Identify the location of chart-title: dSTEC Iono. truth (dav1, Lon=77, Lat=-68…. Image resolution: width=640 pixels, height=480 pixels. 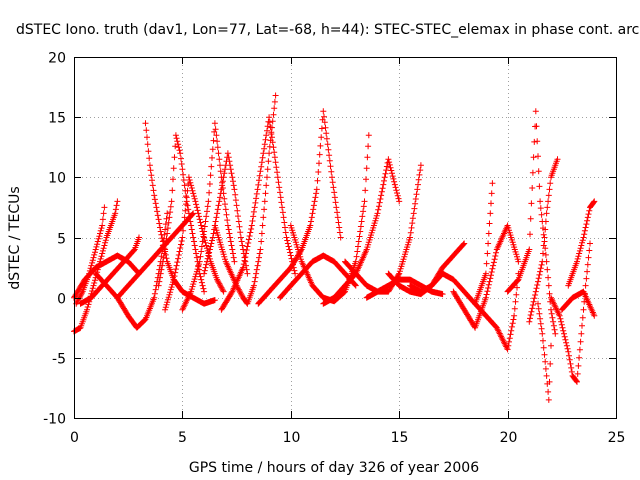
(327, 30).